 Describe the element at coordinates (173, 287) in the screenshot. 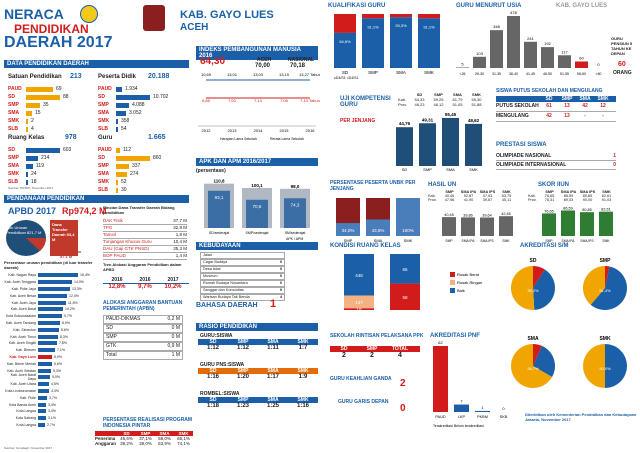

I see `tren-val: 10,2%` at that location.